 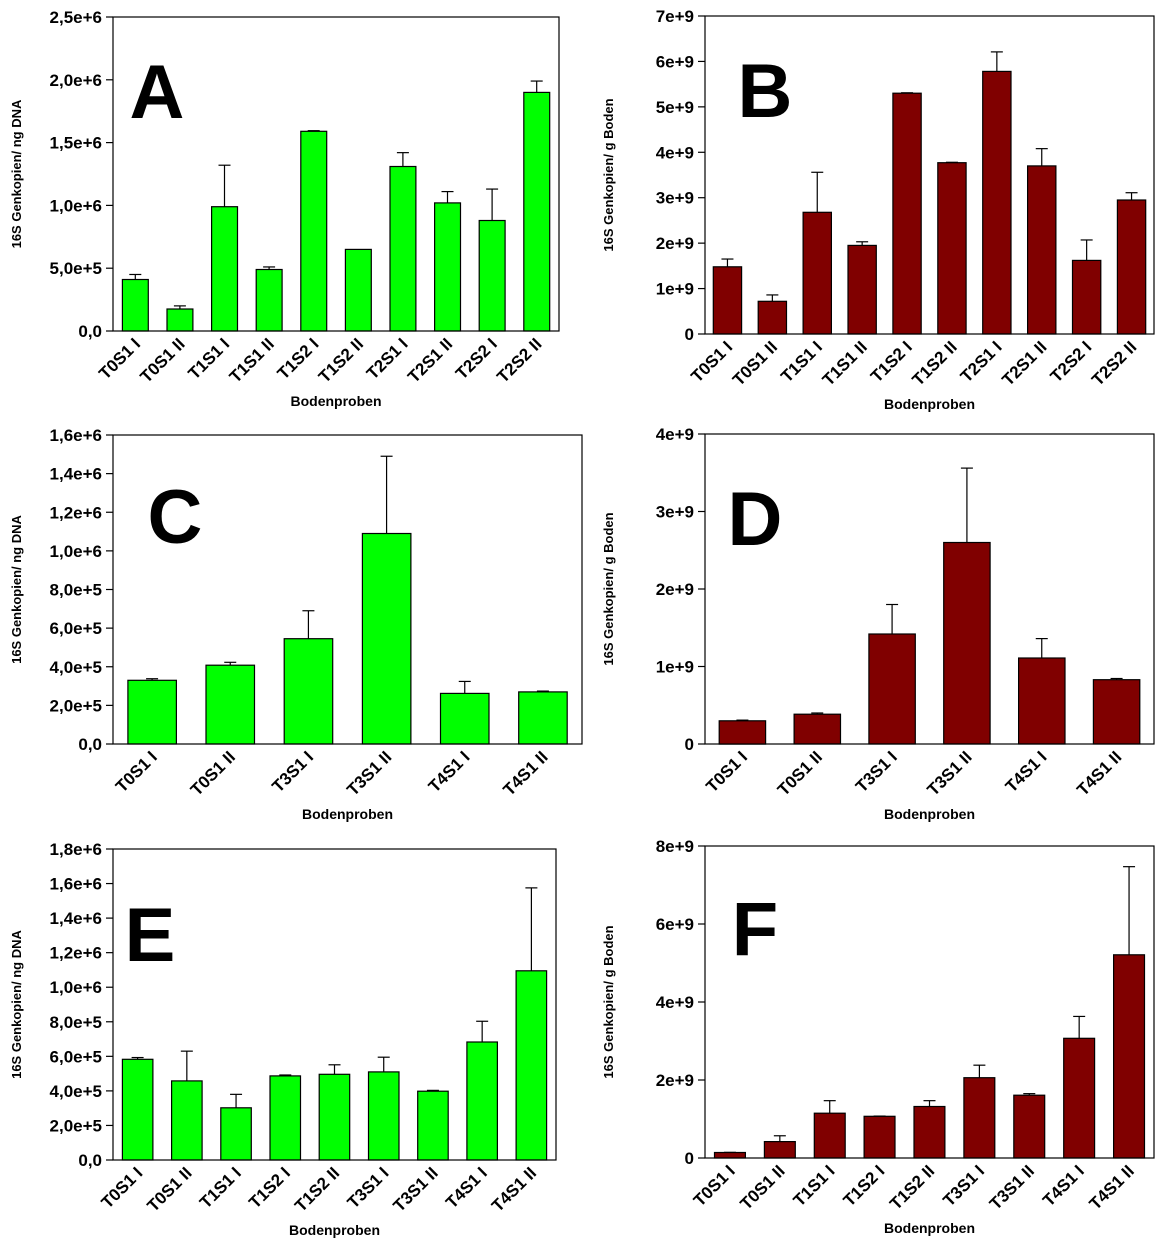 I want to click on y-tick-label-e-3: 4,0e+5, so click(x=76, y=1091).